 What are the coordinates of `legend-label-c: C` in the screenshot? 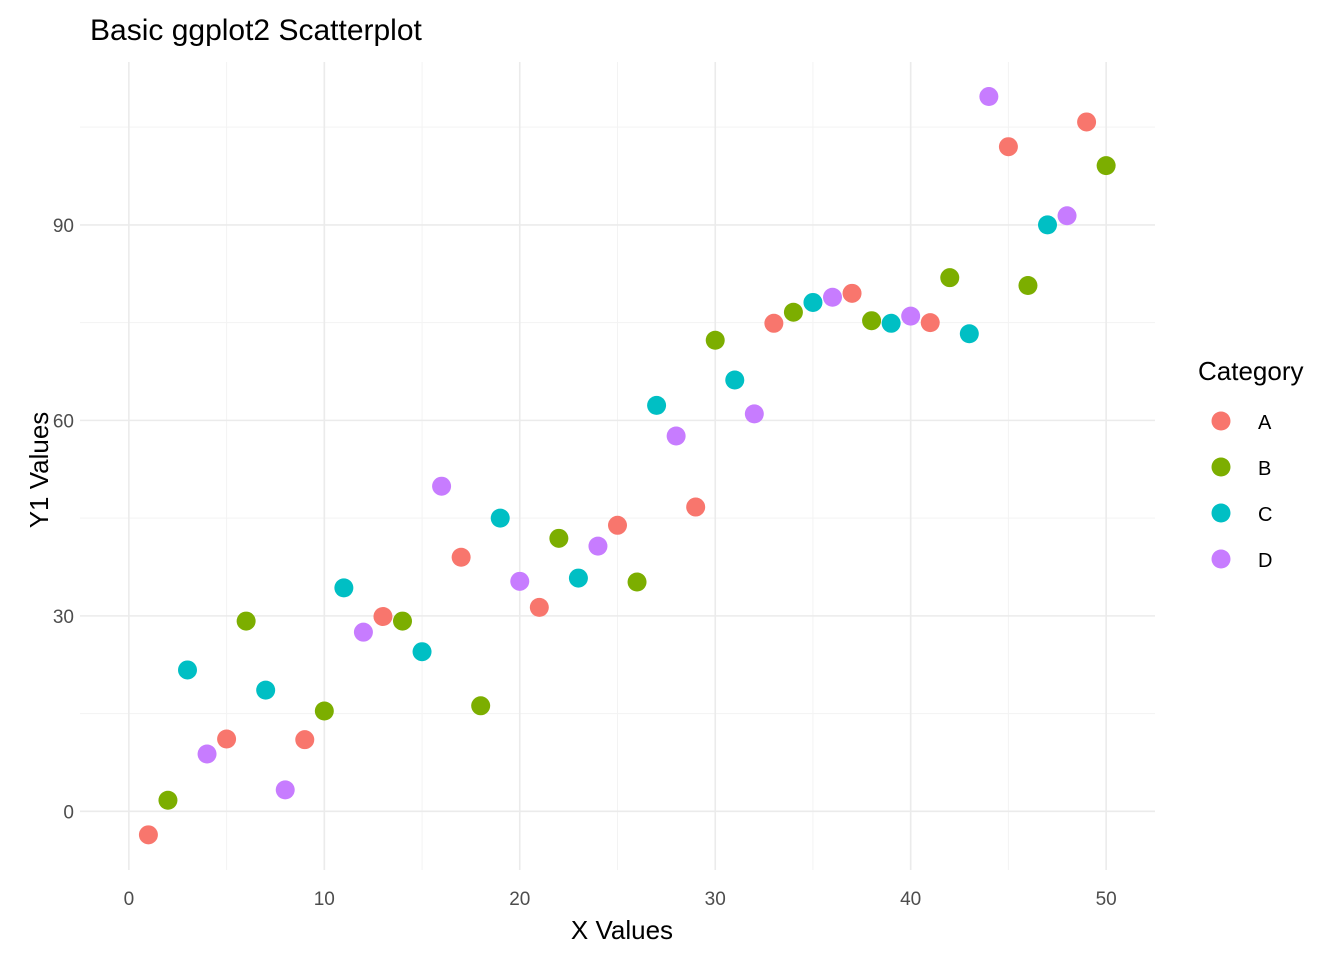 It's located at (1265, 515).